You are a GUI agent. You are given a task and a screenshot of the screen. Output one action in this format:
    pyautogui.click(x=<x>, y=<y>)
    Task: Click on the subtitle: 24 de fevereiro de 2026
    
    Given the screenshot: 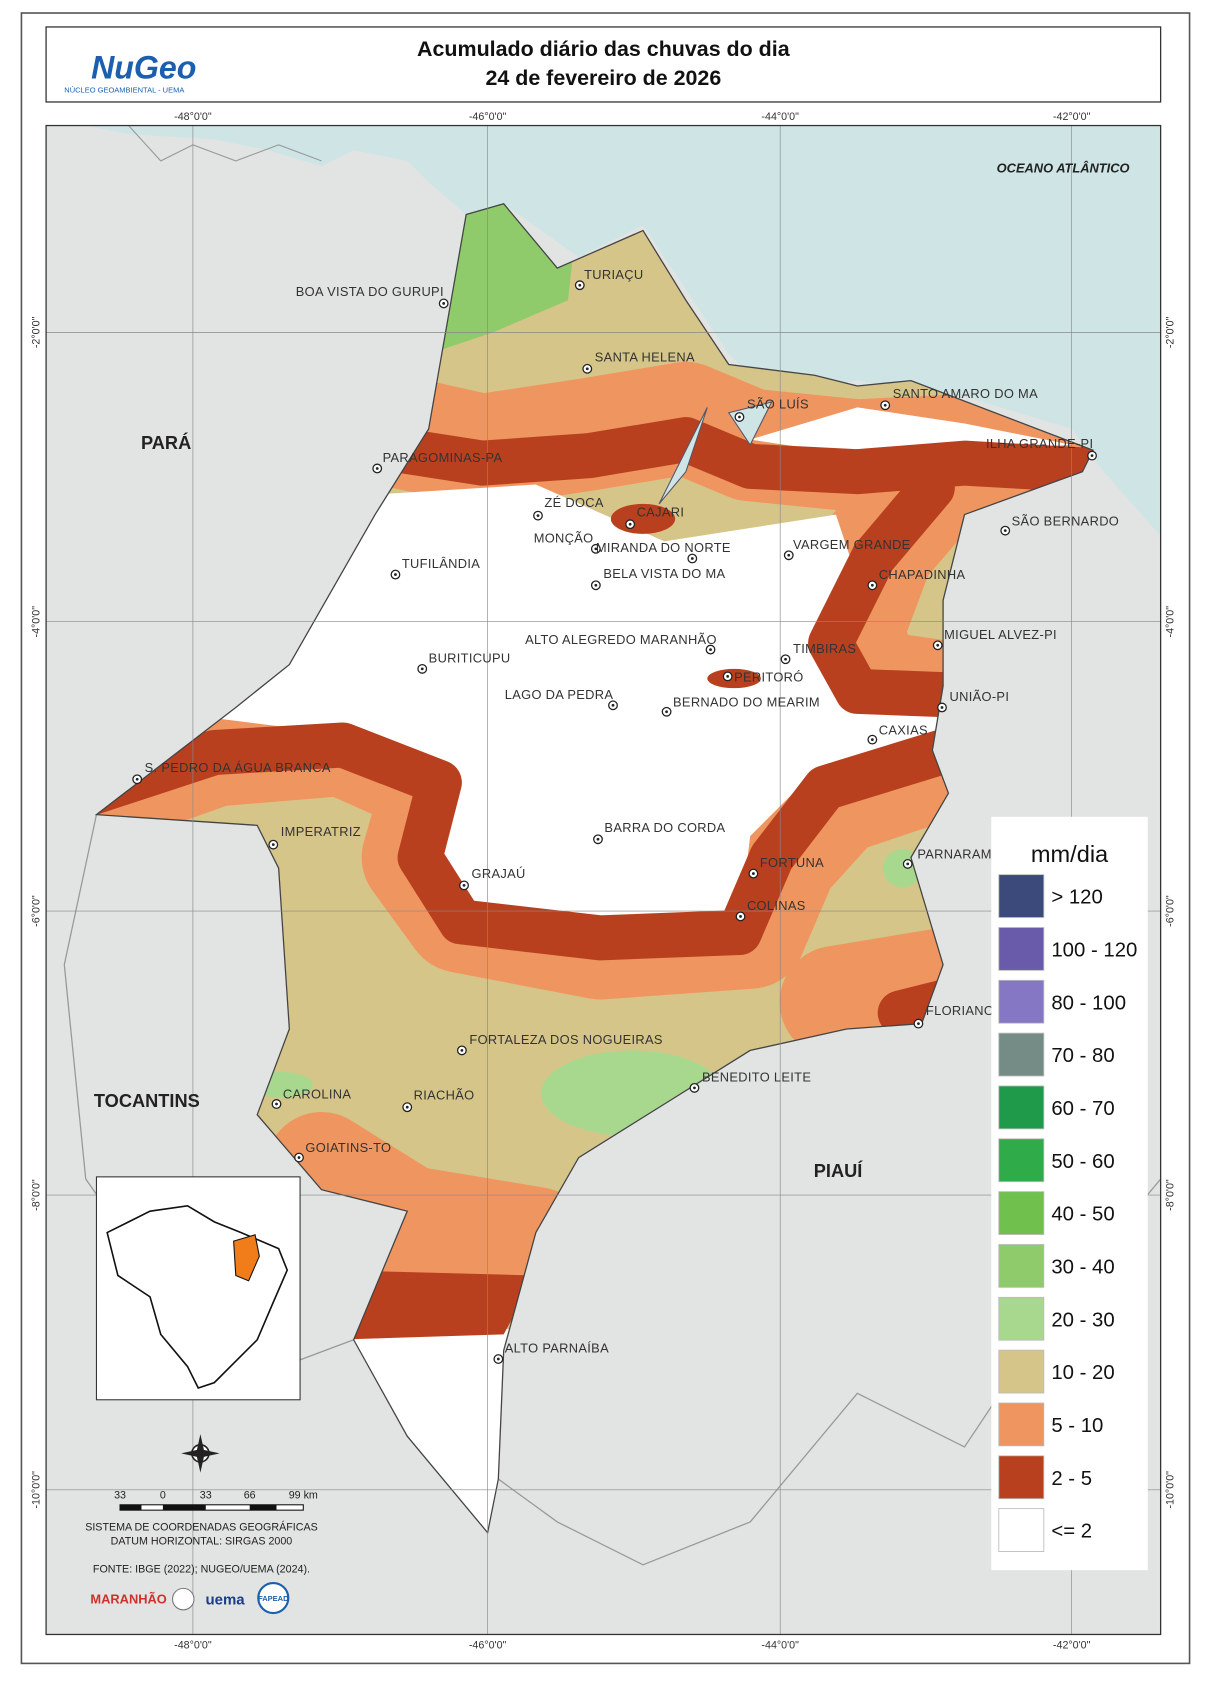 What is the action you would take?
    pyautogui.click(x=603, y=78)
    